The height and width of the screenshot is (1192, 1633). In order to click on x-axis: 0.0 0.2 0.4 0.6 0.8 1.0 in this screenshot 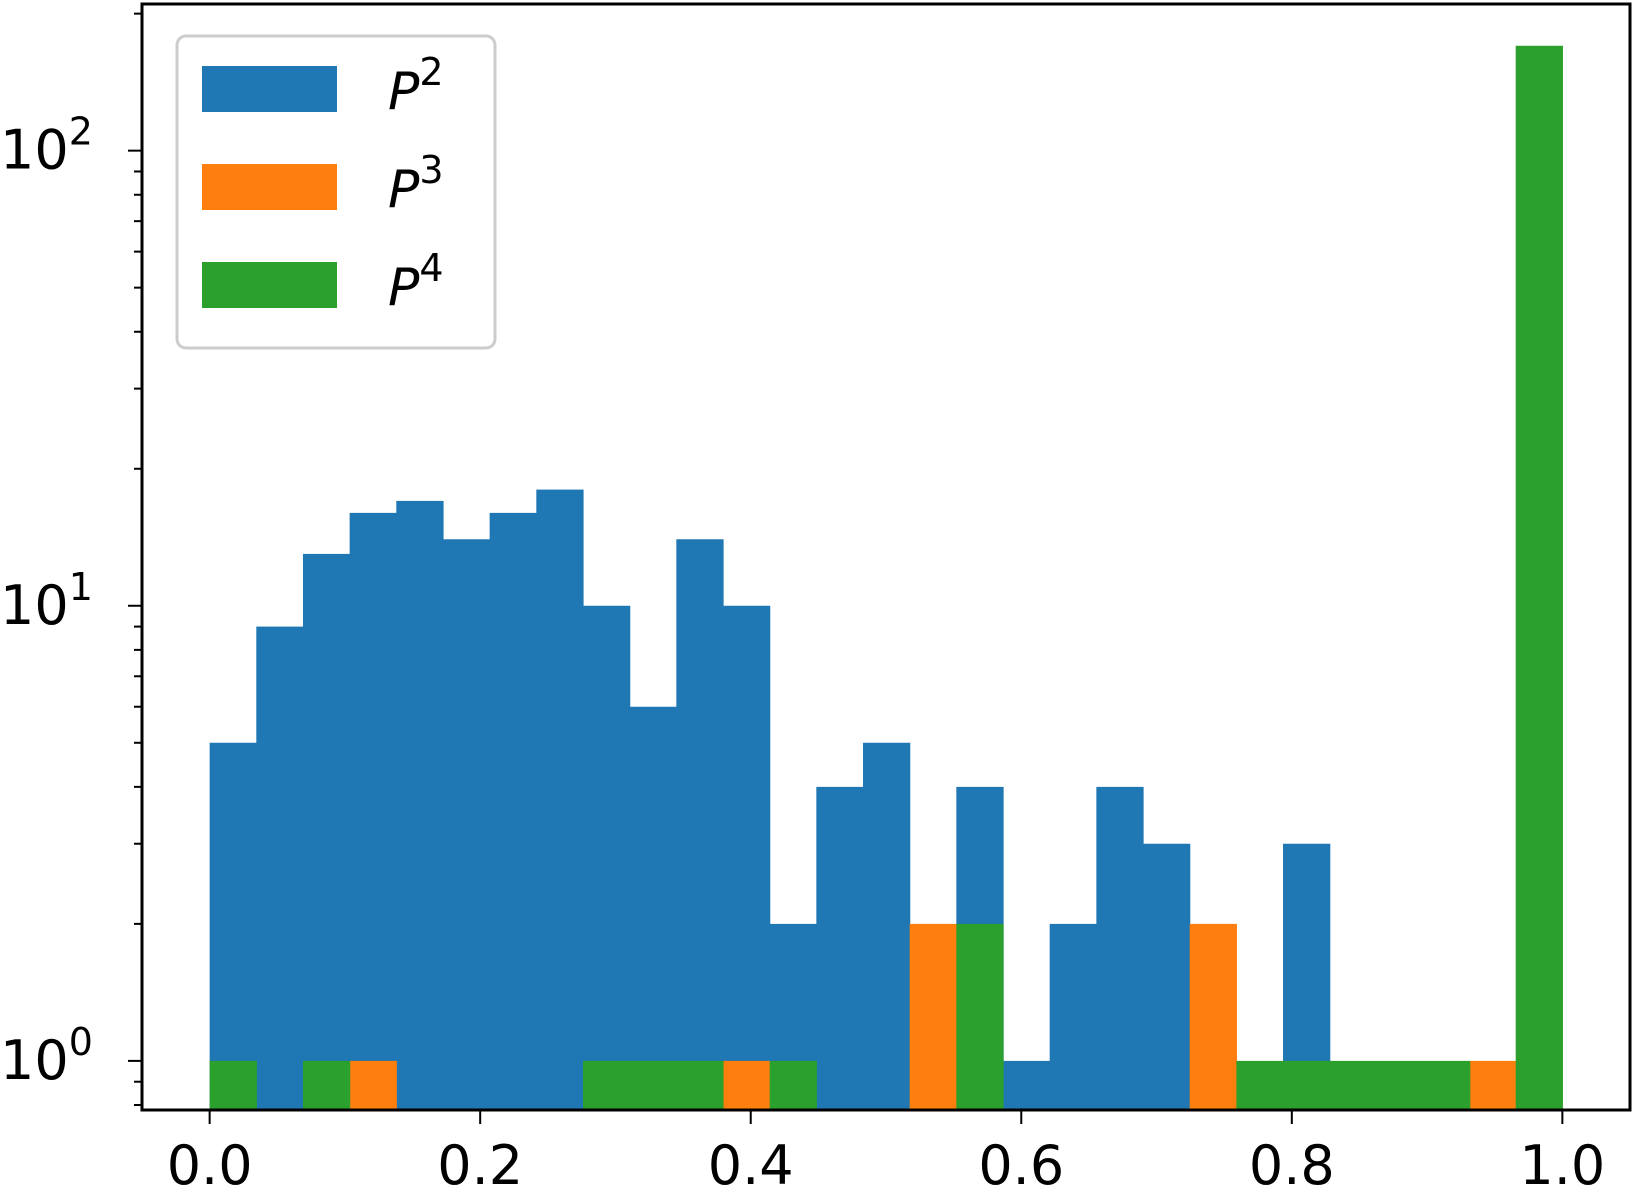, I will do `click(886, 1151)`.